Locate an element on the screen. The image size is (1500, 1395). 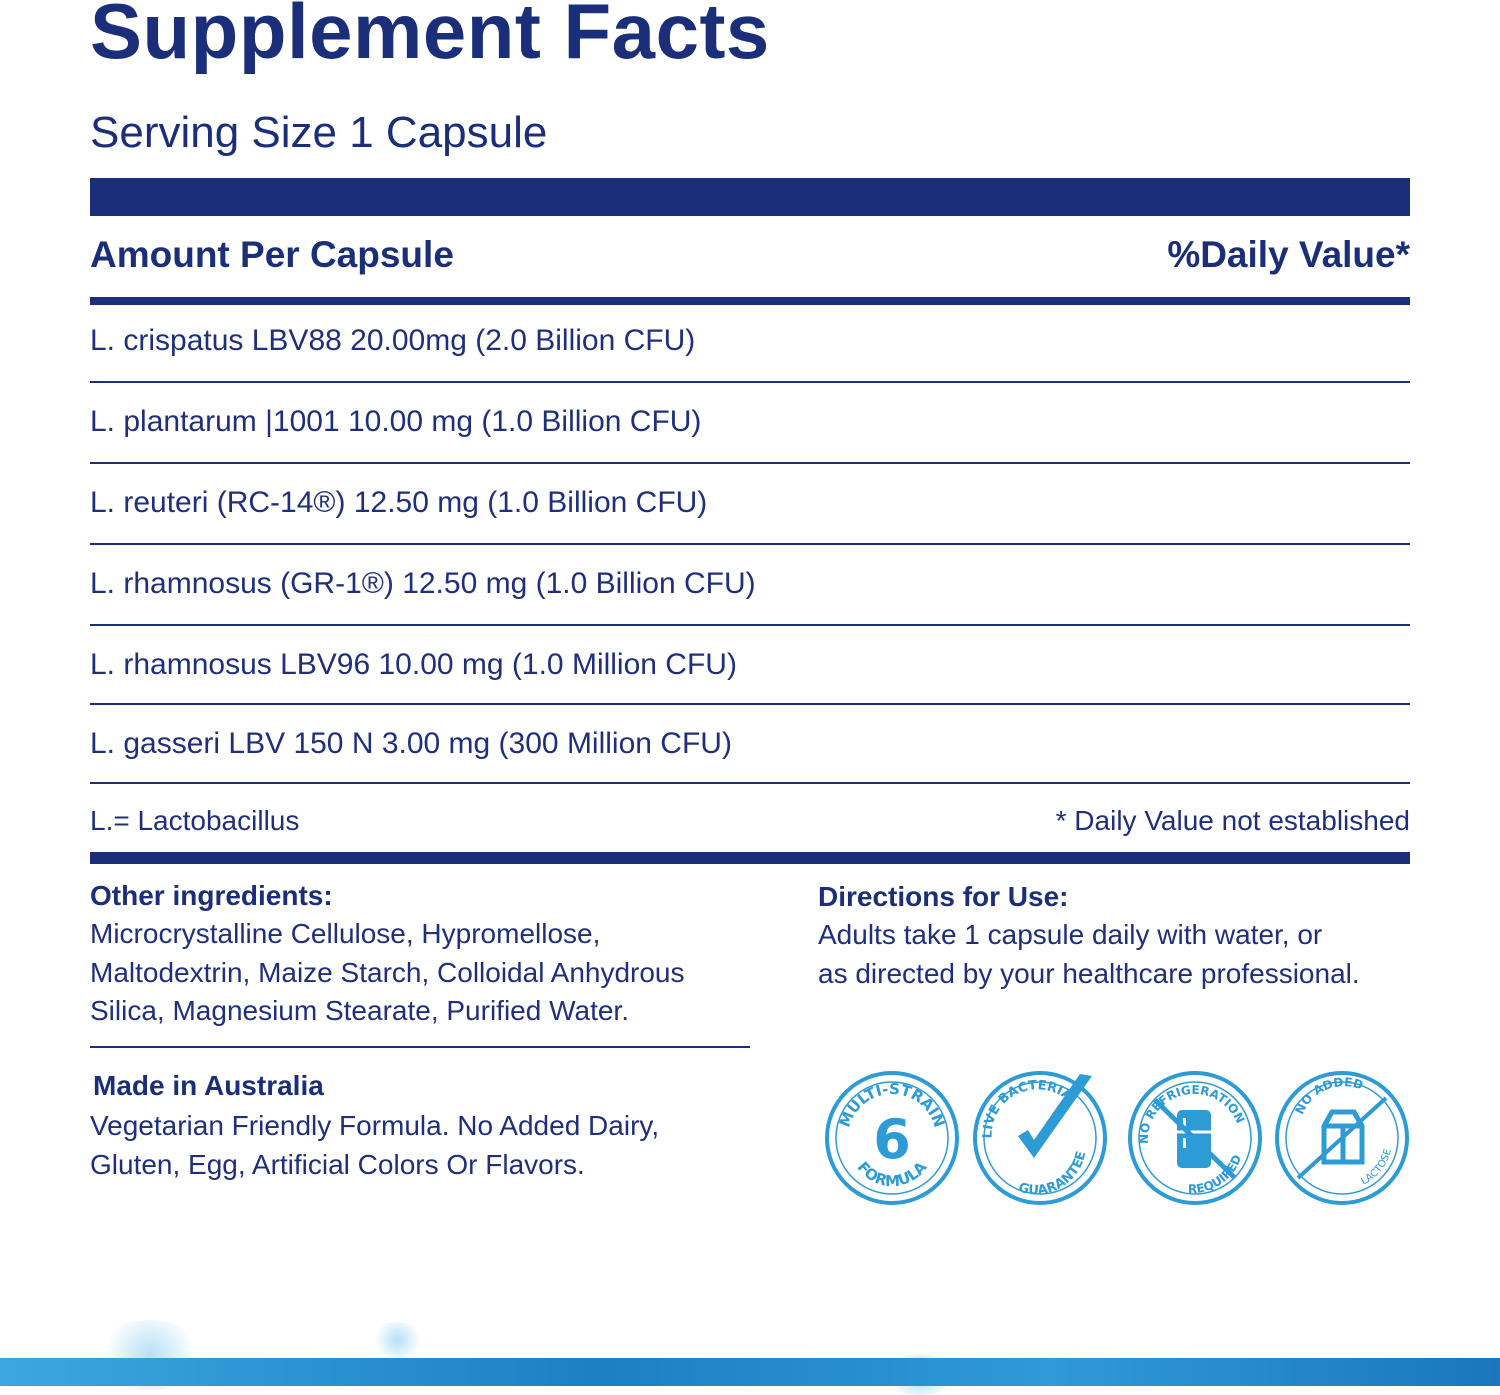
footnote-daily-value: * Daily Value not established is located at coordinates (1232, 820).